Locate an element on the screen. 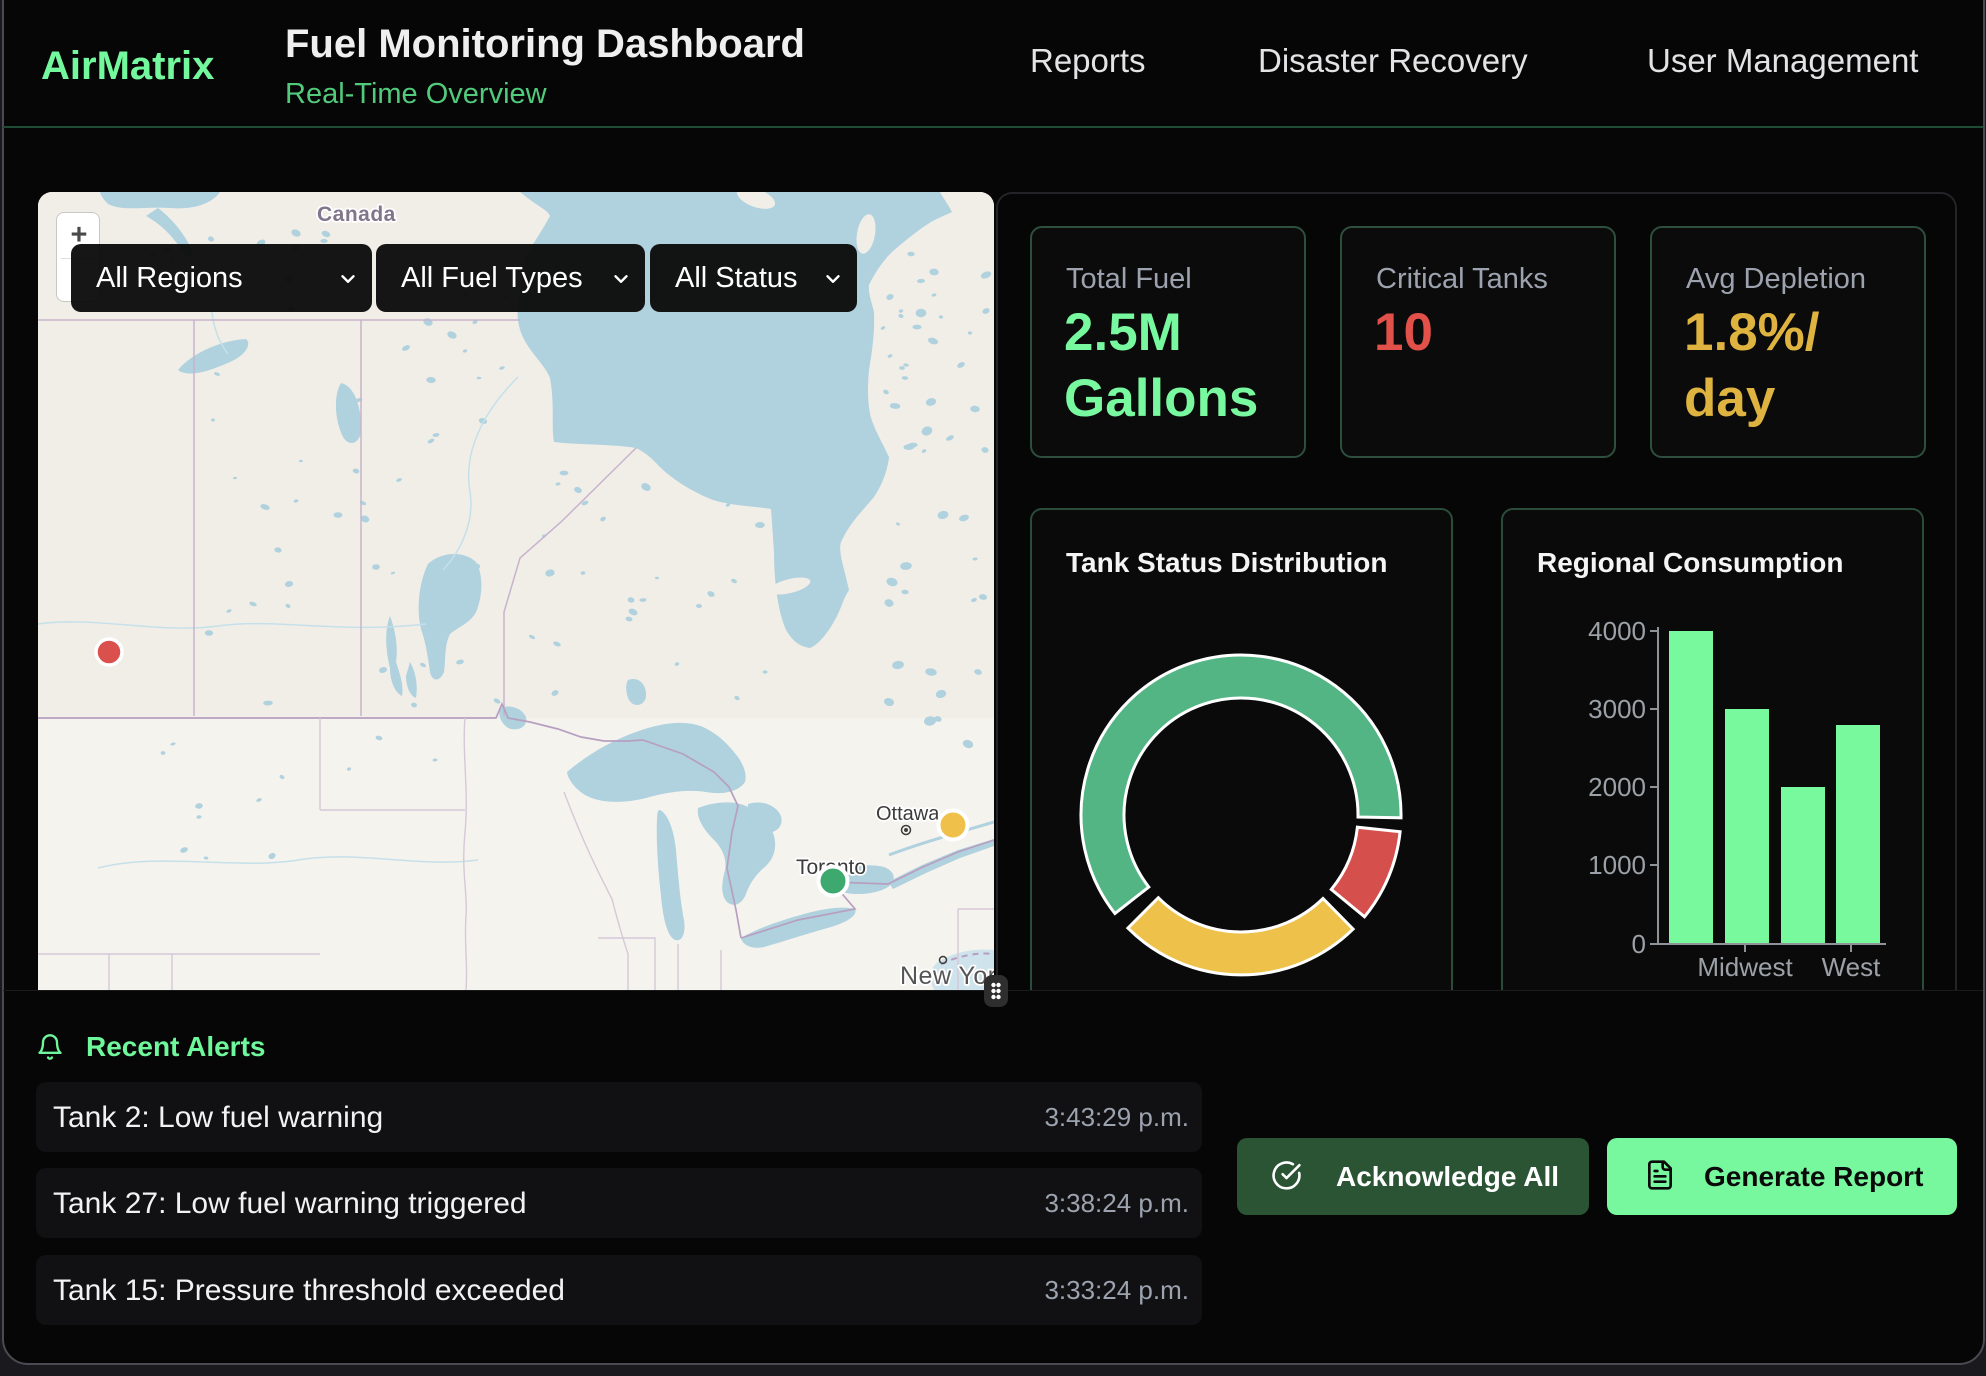 The width and height of the screenshot is (1986, 1376). svg-text: Canada is located at coordinates (356, 214).